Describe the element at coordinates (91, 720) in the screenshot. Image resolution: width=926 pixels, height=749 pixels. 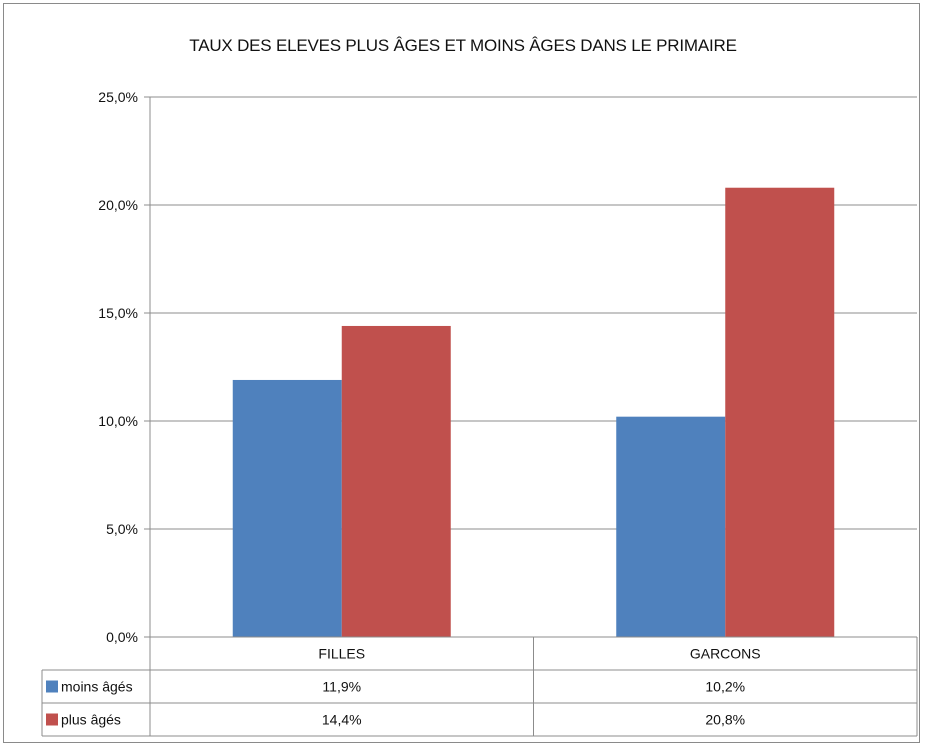
I see `legend-label: plus âgés` at that location.